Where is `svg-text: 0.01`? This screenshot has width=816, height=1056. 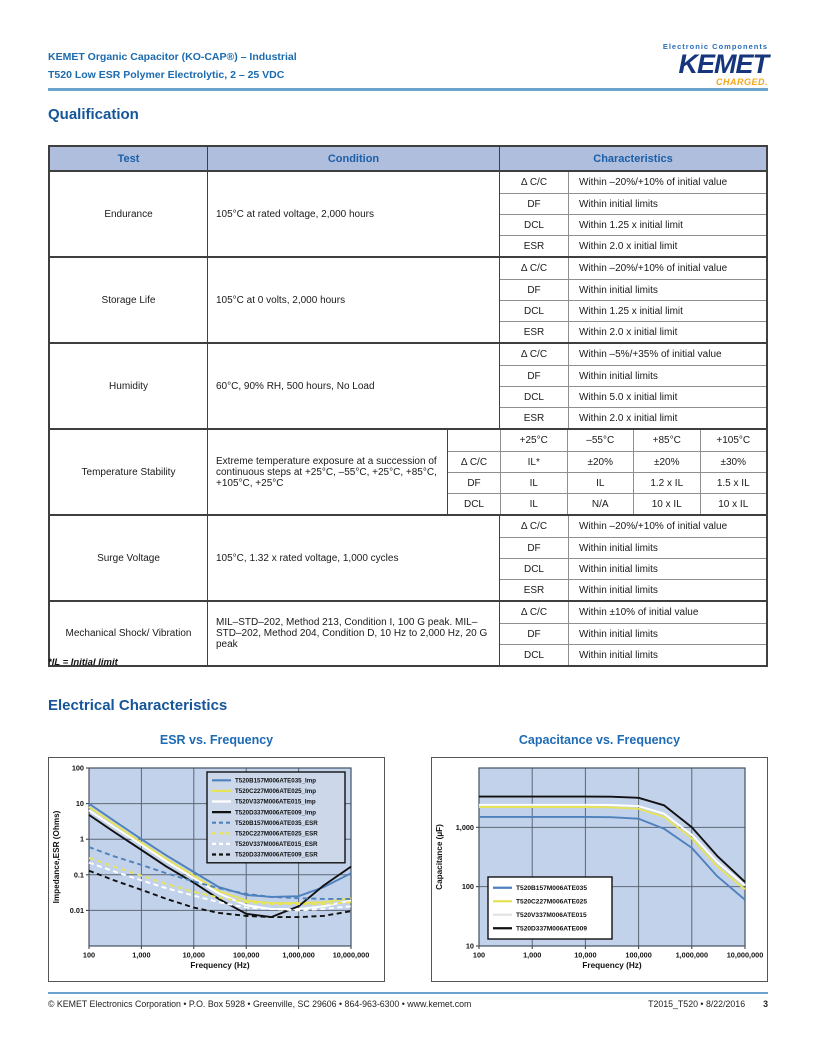 svg-text: 0.01 is located at coordinates (77, 910).